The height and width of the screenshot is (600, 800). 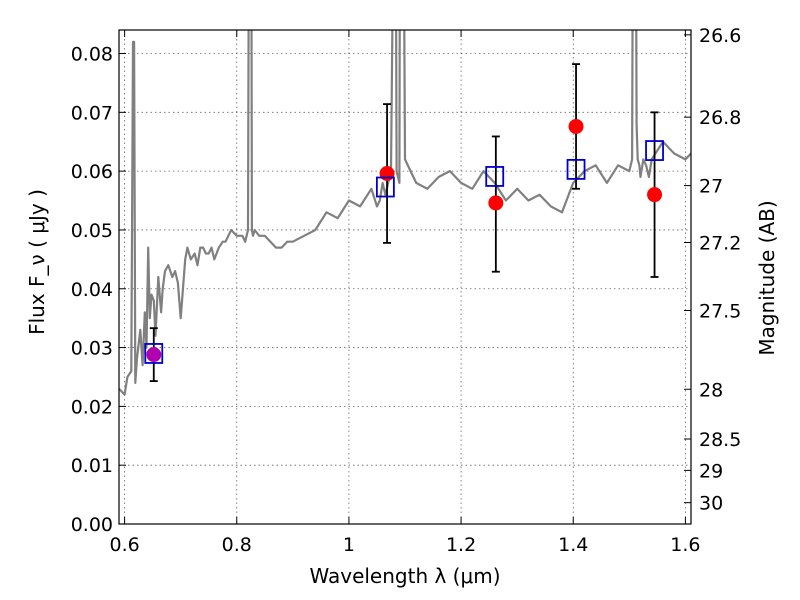 I want to click on x-tick-label: 1, so click(x=349, y=545).